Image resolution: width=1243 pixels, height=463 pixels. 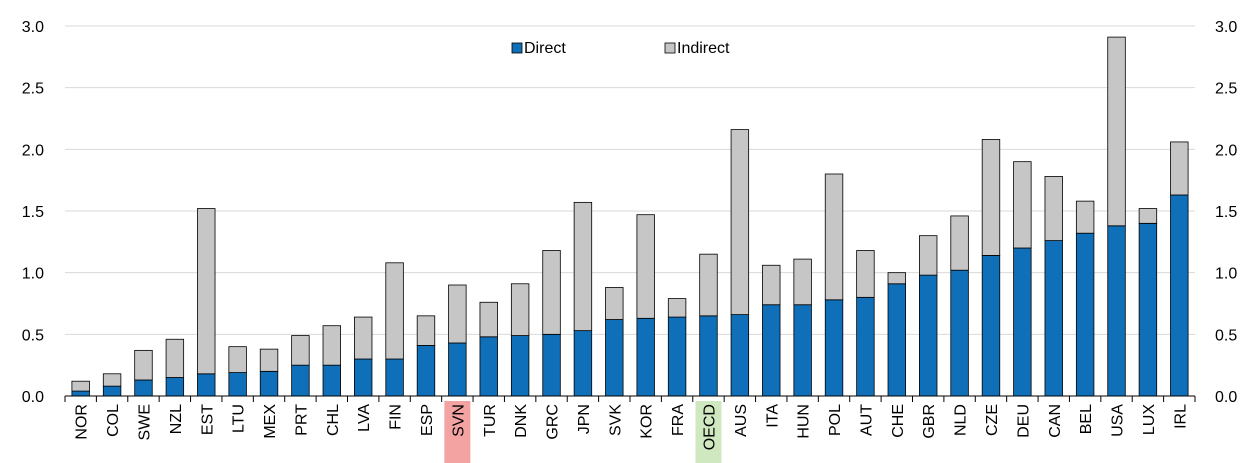 What do you see at coordinates (1226, 89) in the screenshot?
I see `y-tick-label-right: 2.5` at bounding box center [1226, 89].